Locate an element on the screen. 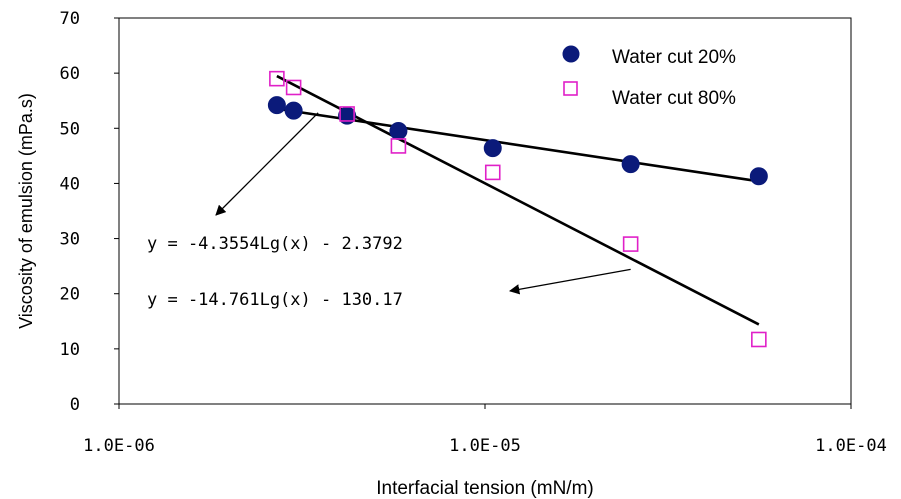  y-tick-label: 60 is located at coordinates (70, 74).